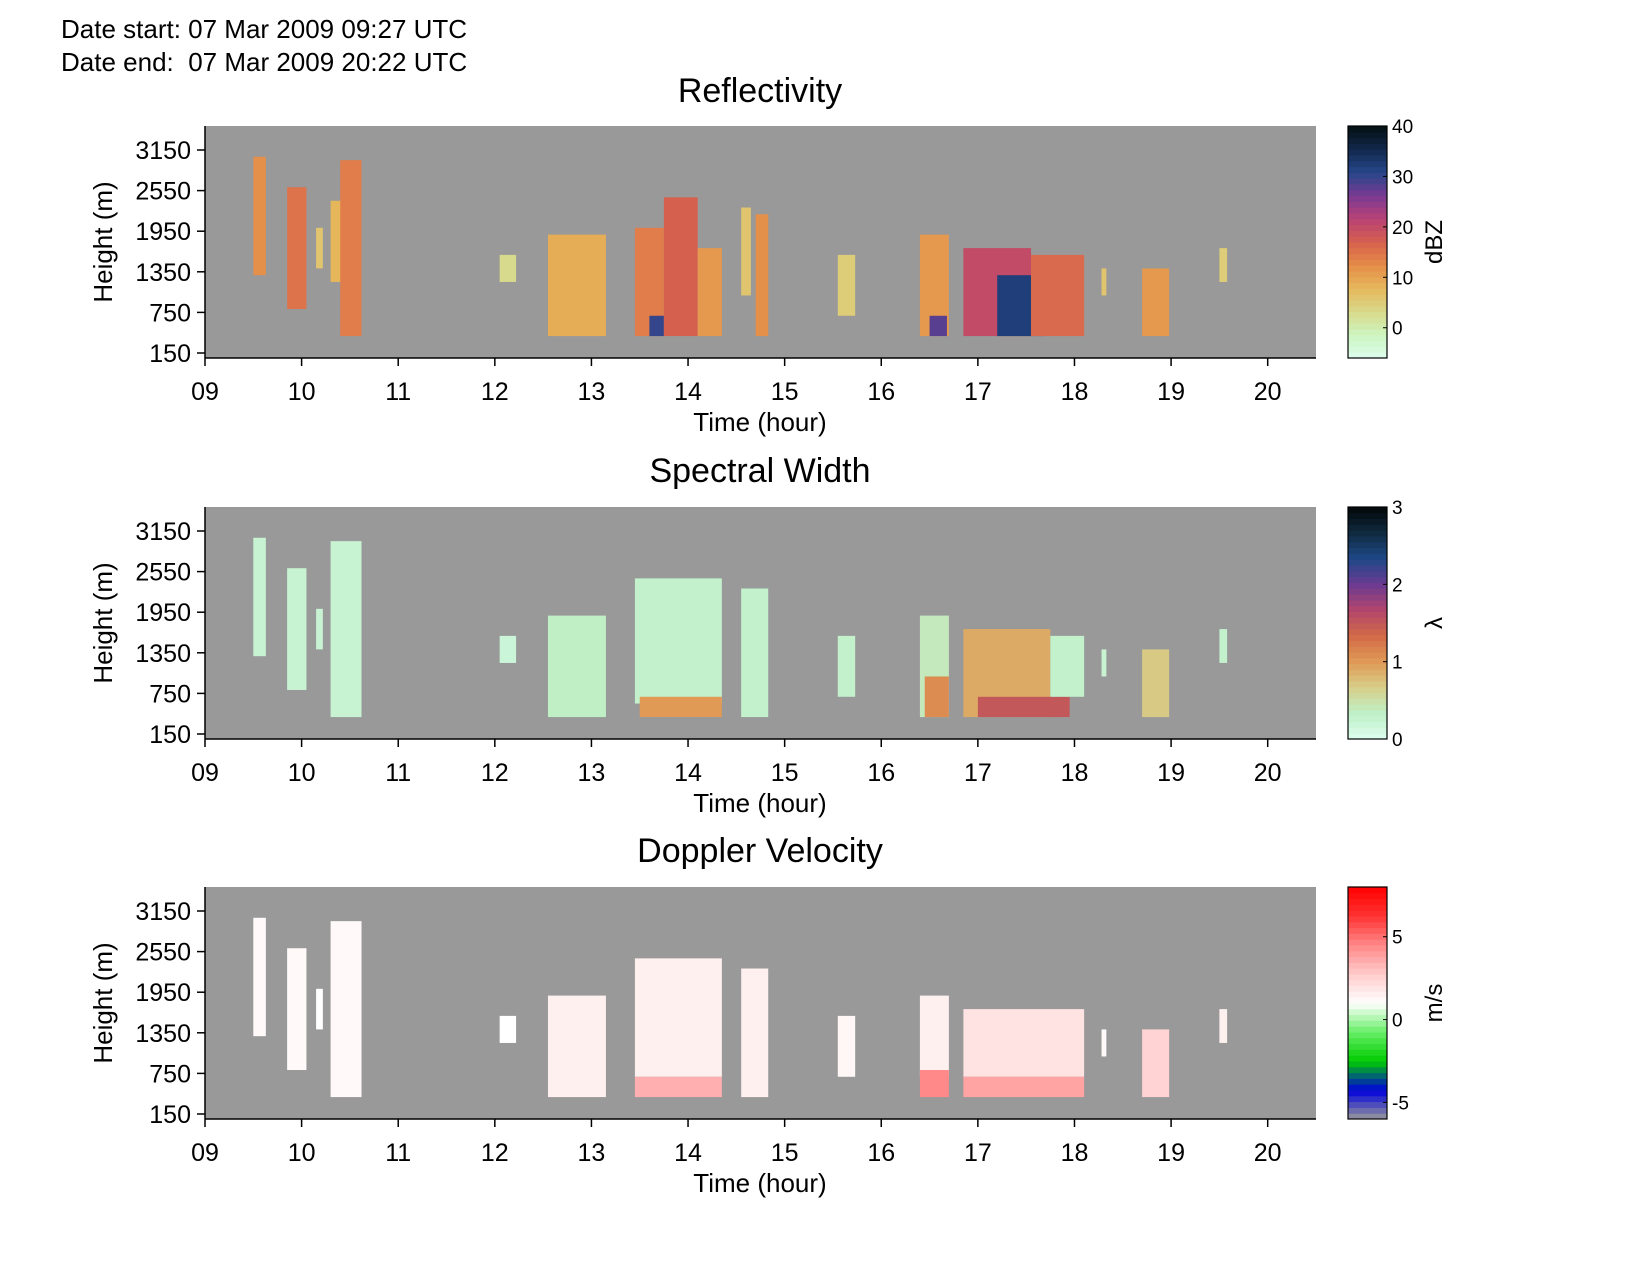 The width and height of the screenshot is (1650, 1275). Describe the element at coordinates (1434, 623) in the screenshot. I see `colorbar-label: λ` at that location.